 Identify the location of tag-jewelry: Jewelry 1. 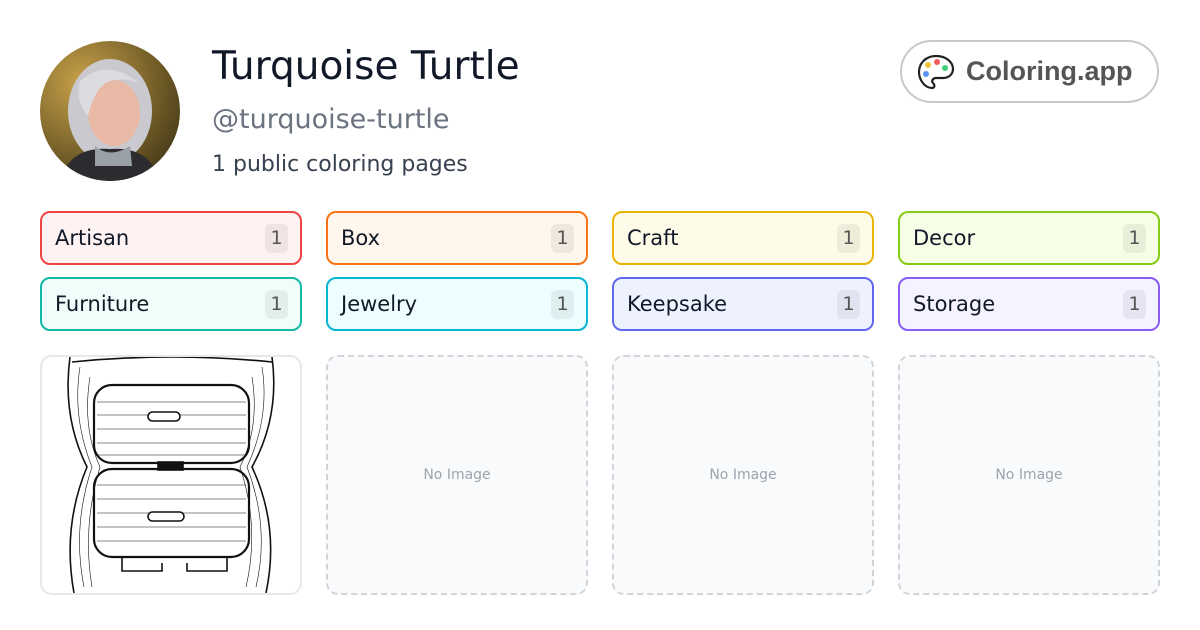
(457, 304).